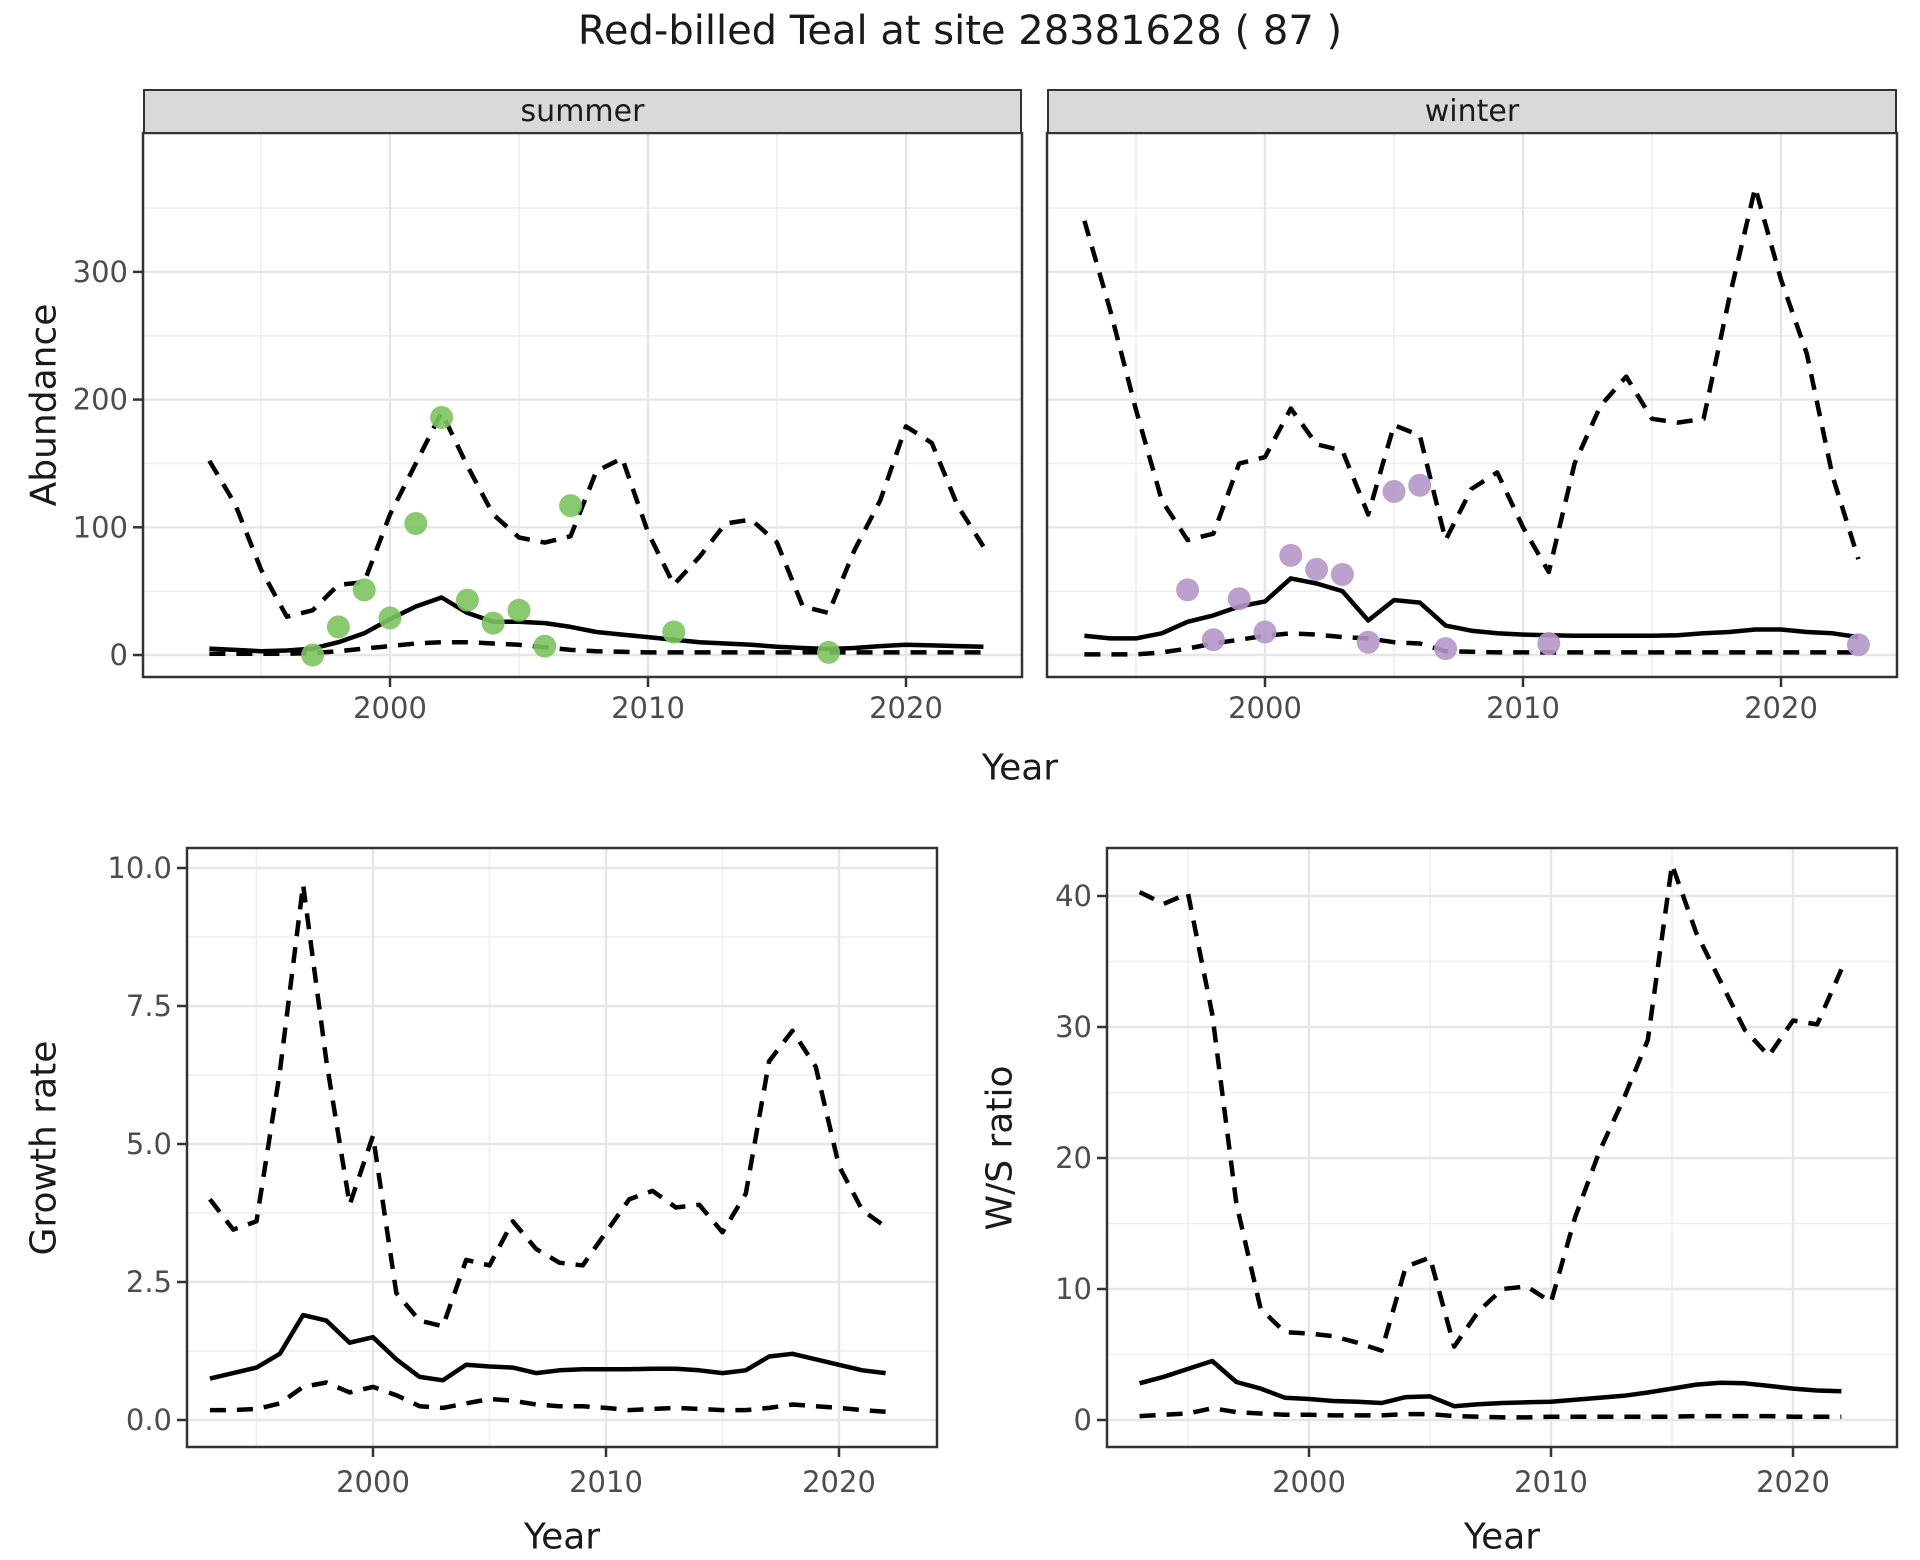 The width and height of the screenshot is (1920, 1560). Describe the element at coordinates (100, 400) in the screenshot. I see `y-tick-label: 200` at that location.